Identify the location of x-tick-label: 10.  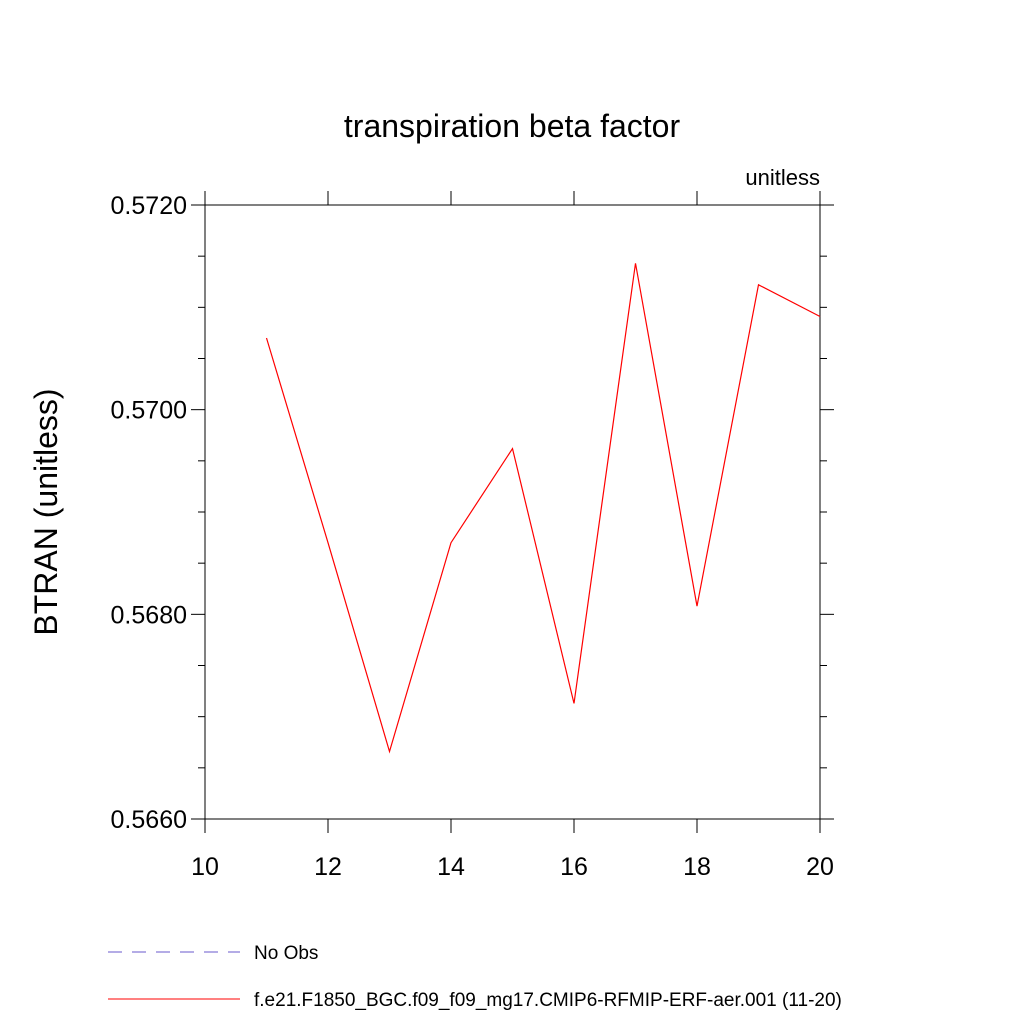
(205, 867).